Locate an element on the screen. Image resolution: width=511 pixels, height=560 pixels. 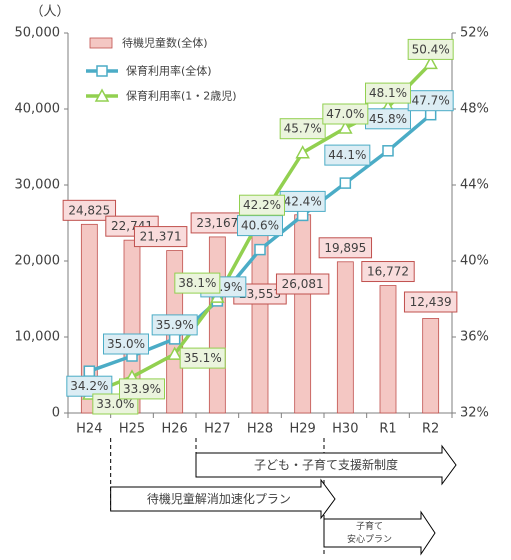
left-tick-label: 40,000 is located at coordinates (38, 109).